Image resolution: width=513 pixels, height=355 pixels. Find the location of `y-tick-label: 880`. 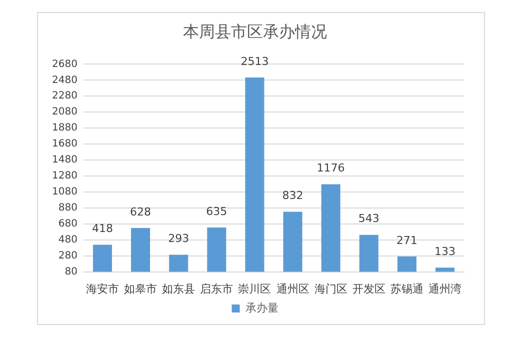

y-tick-label: 880 is located at coordinates (68, 208).